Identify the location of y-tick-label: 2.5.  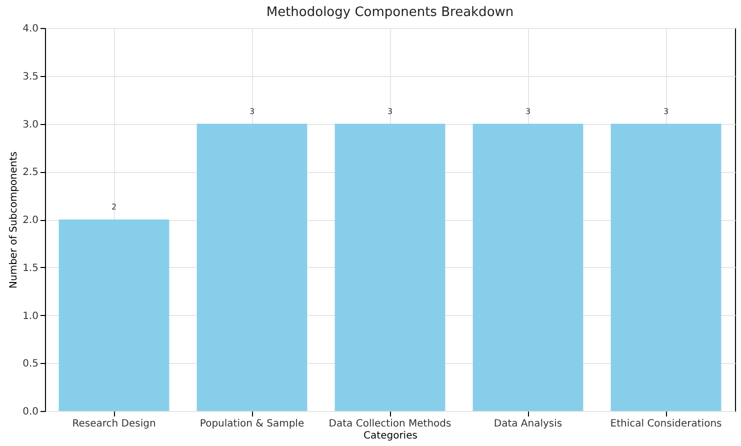
(30, 172).